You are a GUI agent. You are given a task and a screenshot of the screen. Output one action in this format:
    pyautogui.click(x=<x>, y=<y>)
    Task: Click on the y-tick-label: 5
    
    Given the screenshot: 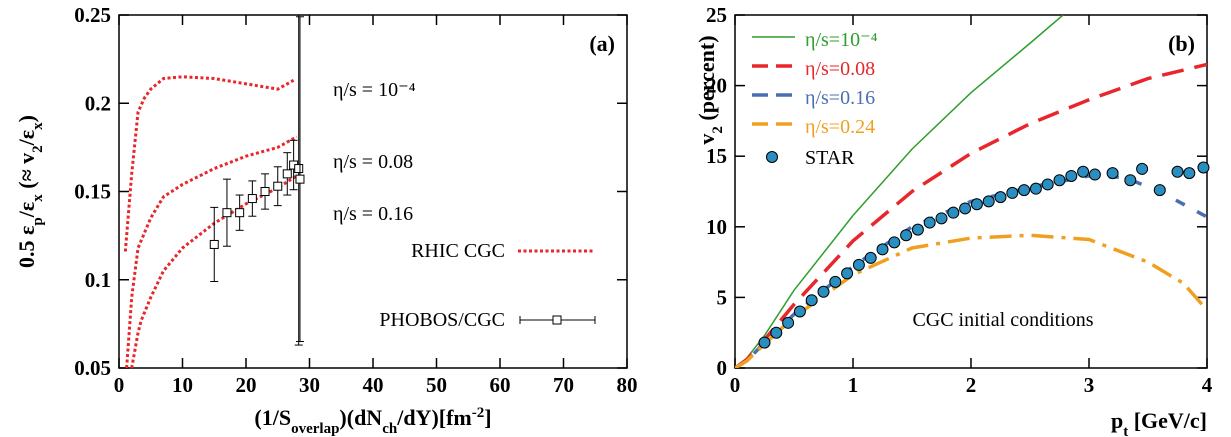 What is the action you would take?
    pyautogui.click(x=722, y=297)
    